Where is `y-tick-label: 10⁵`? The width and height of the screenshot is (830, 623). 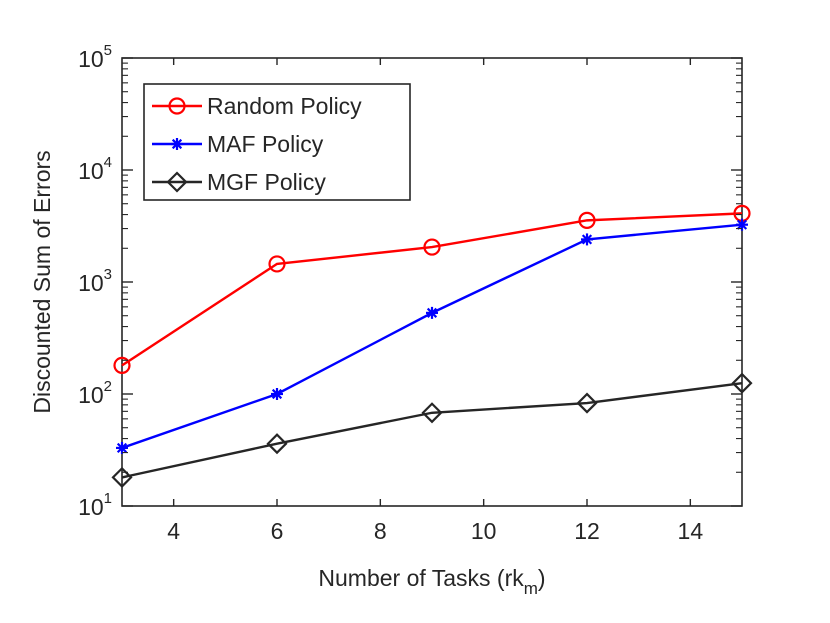
y-tick-label: 10⁵ is located at coordinates (95, 57).